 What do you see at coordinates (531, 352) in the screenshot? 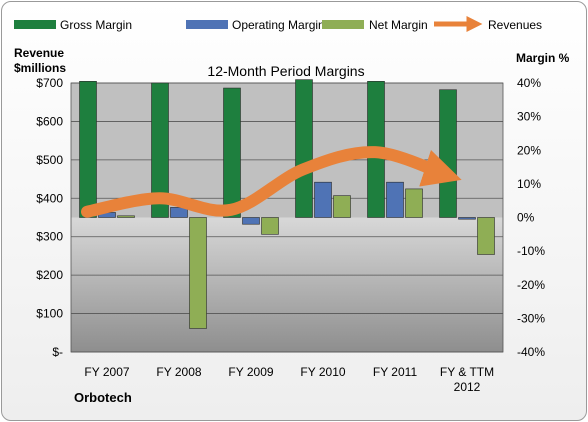
I see `right-tick-label: -40%` at bounding box center [531, 352].